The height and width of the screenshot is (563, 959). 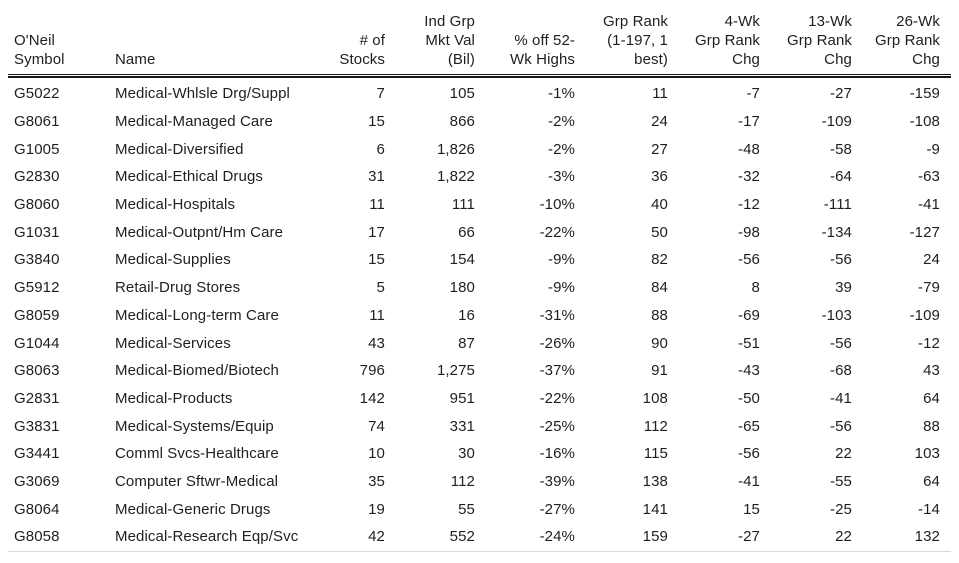 What do you see at coordinates (376, 509) in the screenshot?
I see `cell-stocks: 19` at bounding box center [376, 509].